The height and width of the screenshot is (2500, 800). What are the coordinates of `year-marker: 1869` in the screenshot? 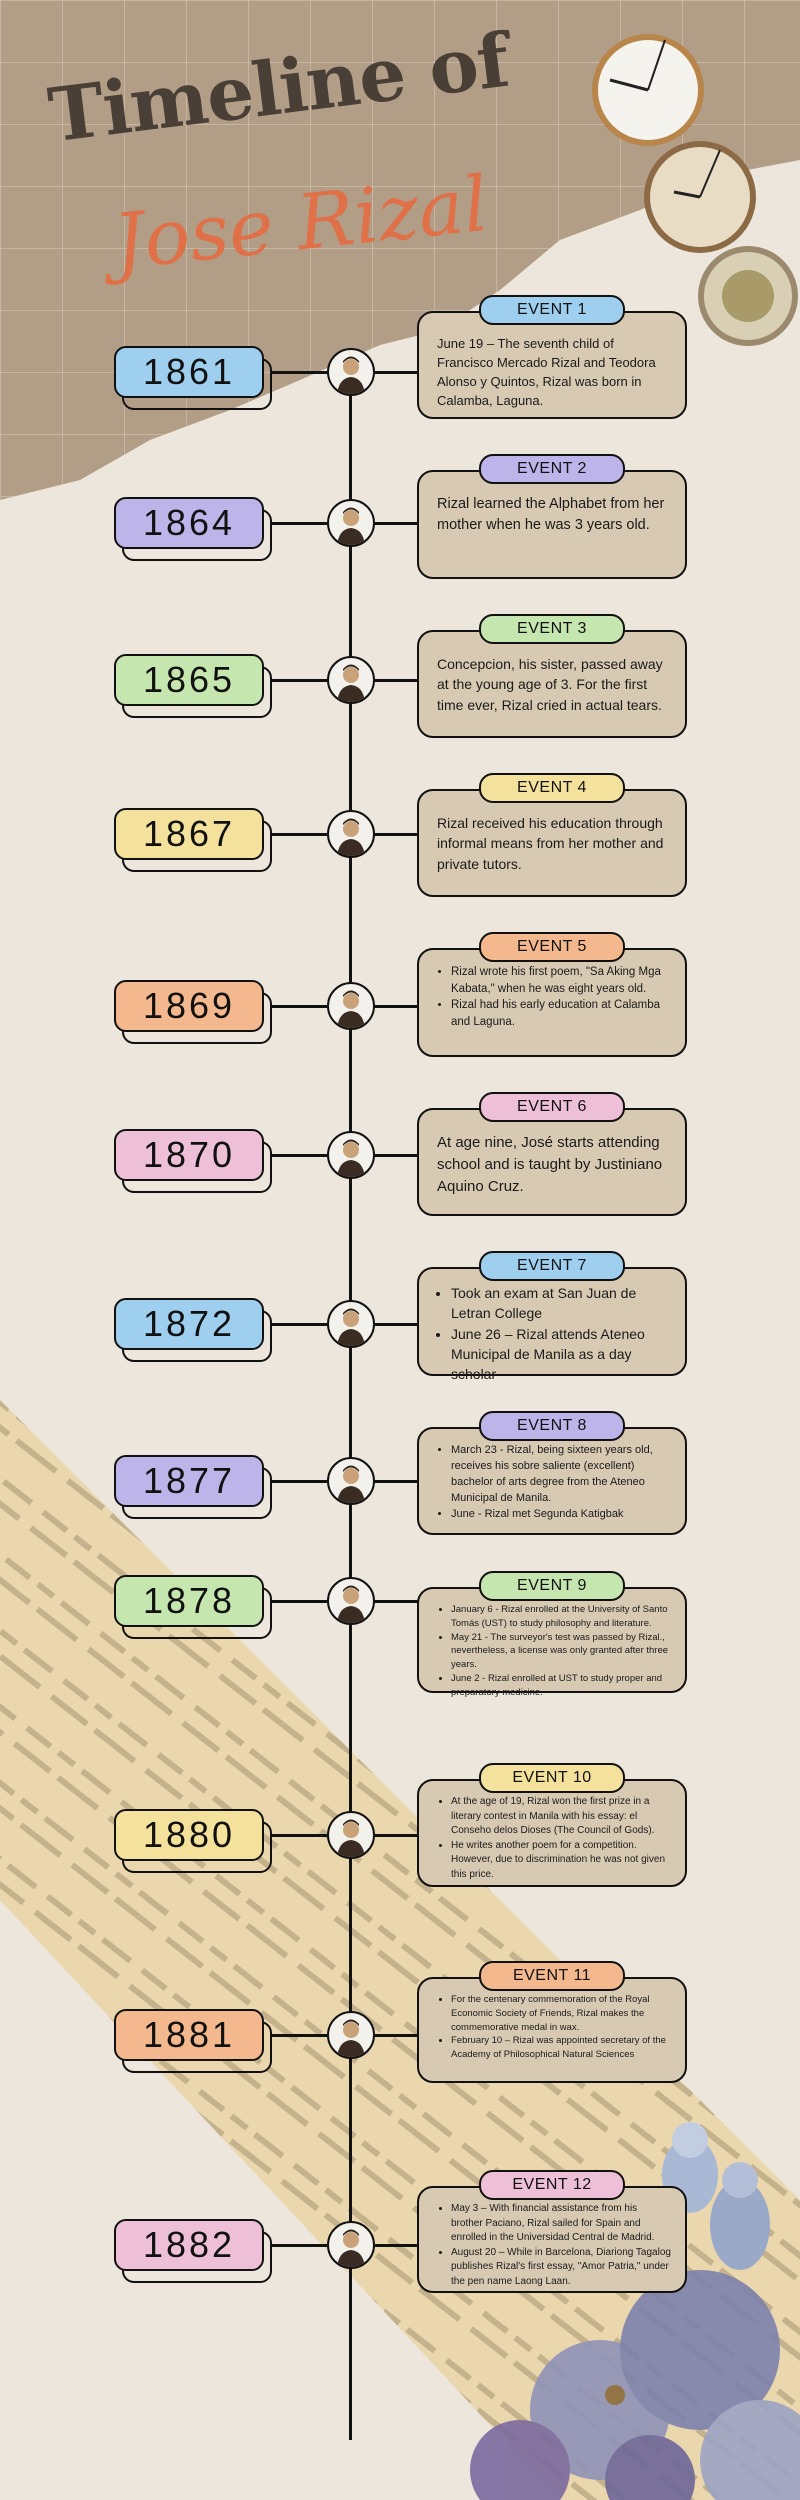 It's located at (193, 1012).